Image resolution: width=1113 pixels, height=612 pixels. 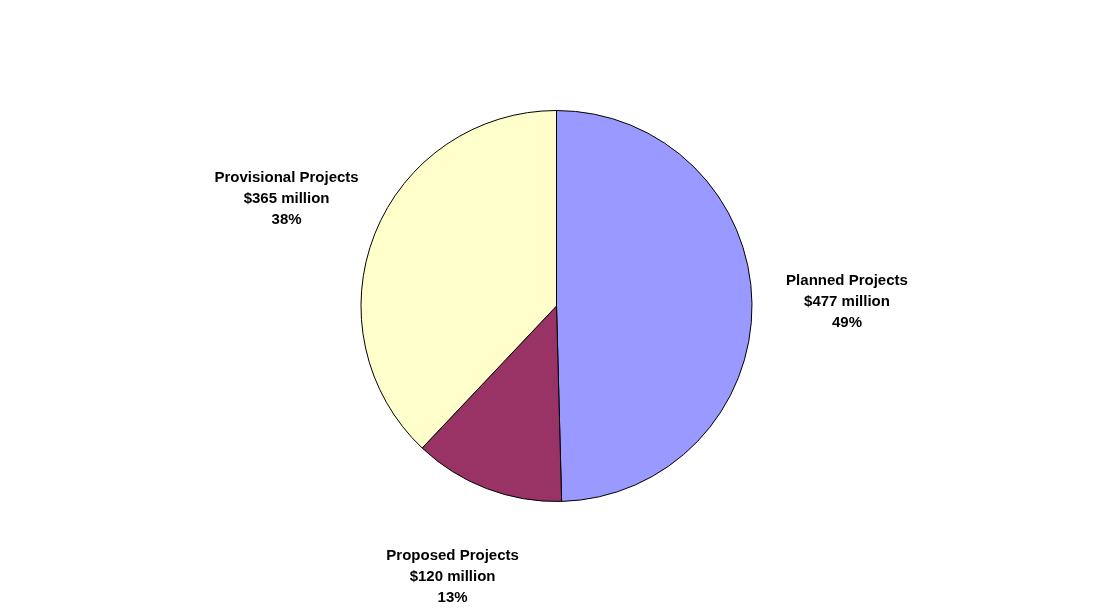 I want to click on slice-label: Provisional Projects, so click(x=286, y=176).